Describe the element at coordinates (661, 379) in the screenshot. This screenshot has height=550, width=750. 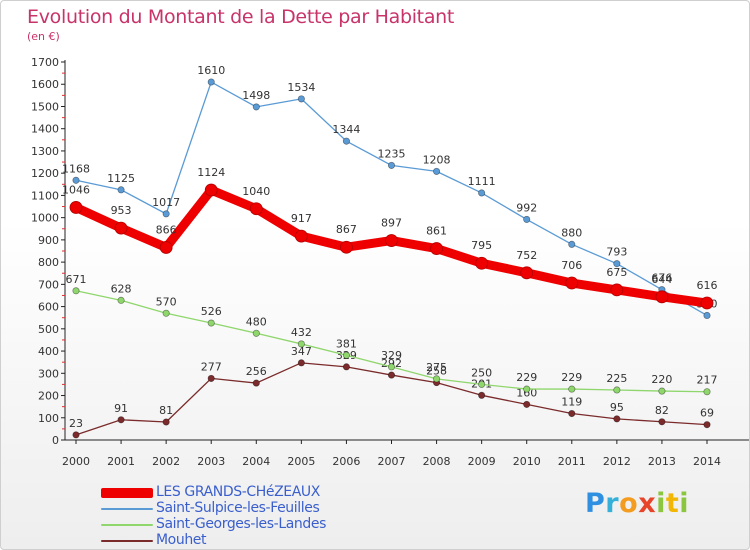
I see `data-label: 220` at that location.